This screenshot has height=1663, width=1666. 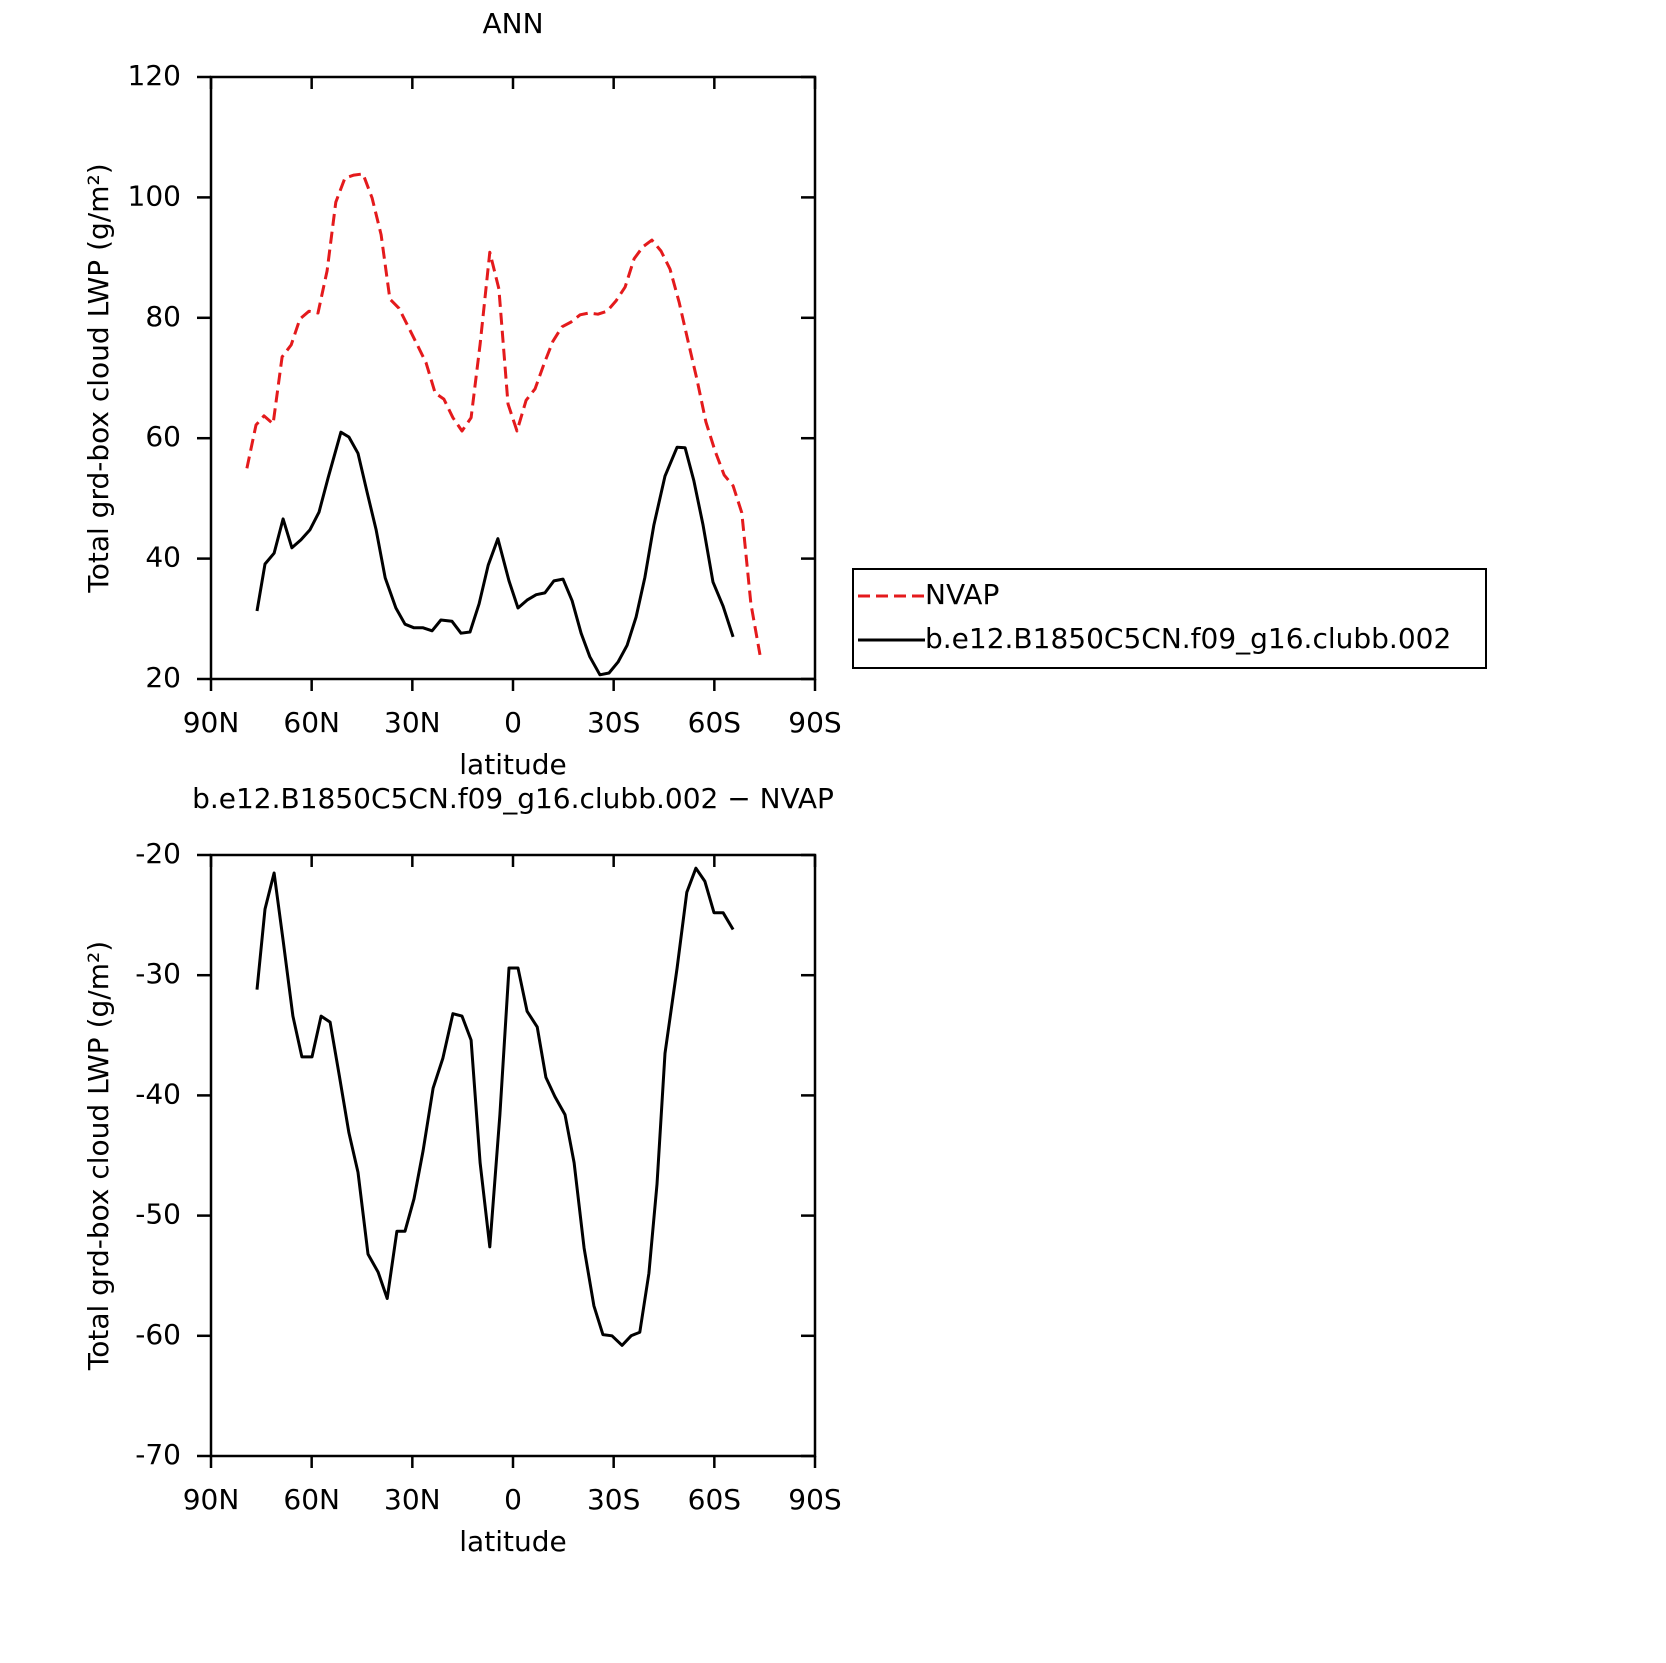 I want to click on y-tick-label: 100, so click(x=154, y=195).